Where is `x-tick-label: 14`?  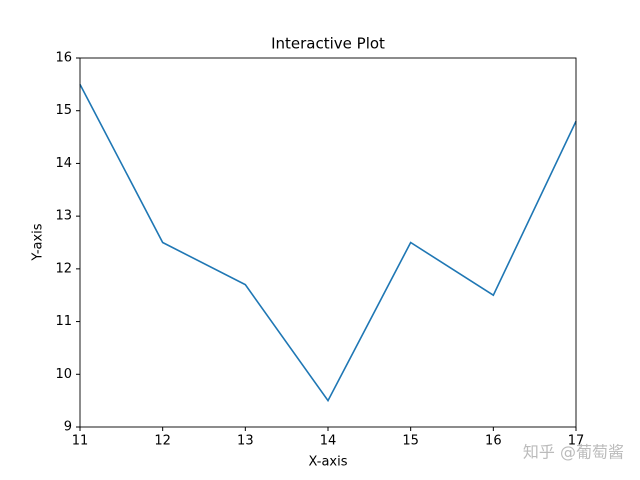 x-tick-label: 14 is located at coordinates (328, 441).